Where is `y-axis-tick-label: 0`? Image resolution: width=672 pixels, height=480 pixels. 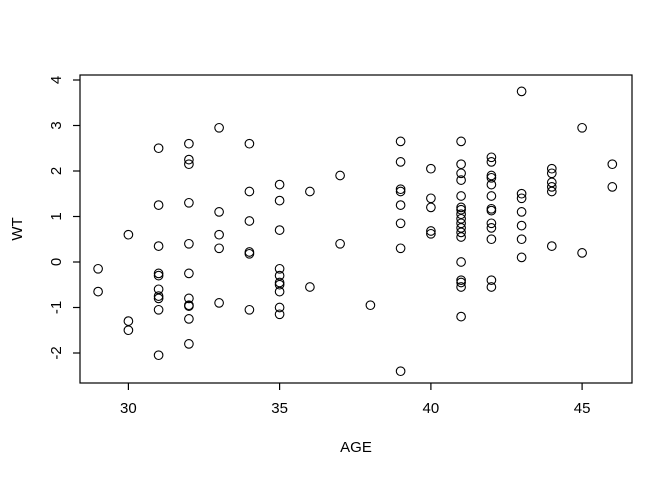
y-axis-tick-label: 0 is located at coordinates (56, 262).